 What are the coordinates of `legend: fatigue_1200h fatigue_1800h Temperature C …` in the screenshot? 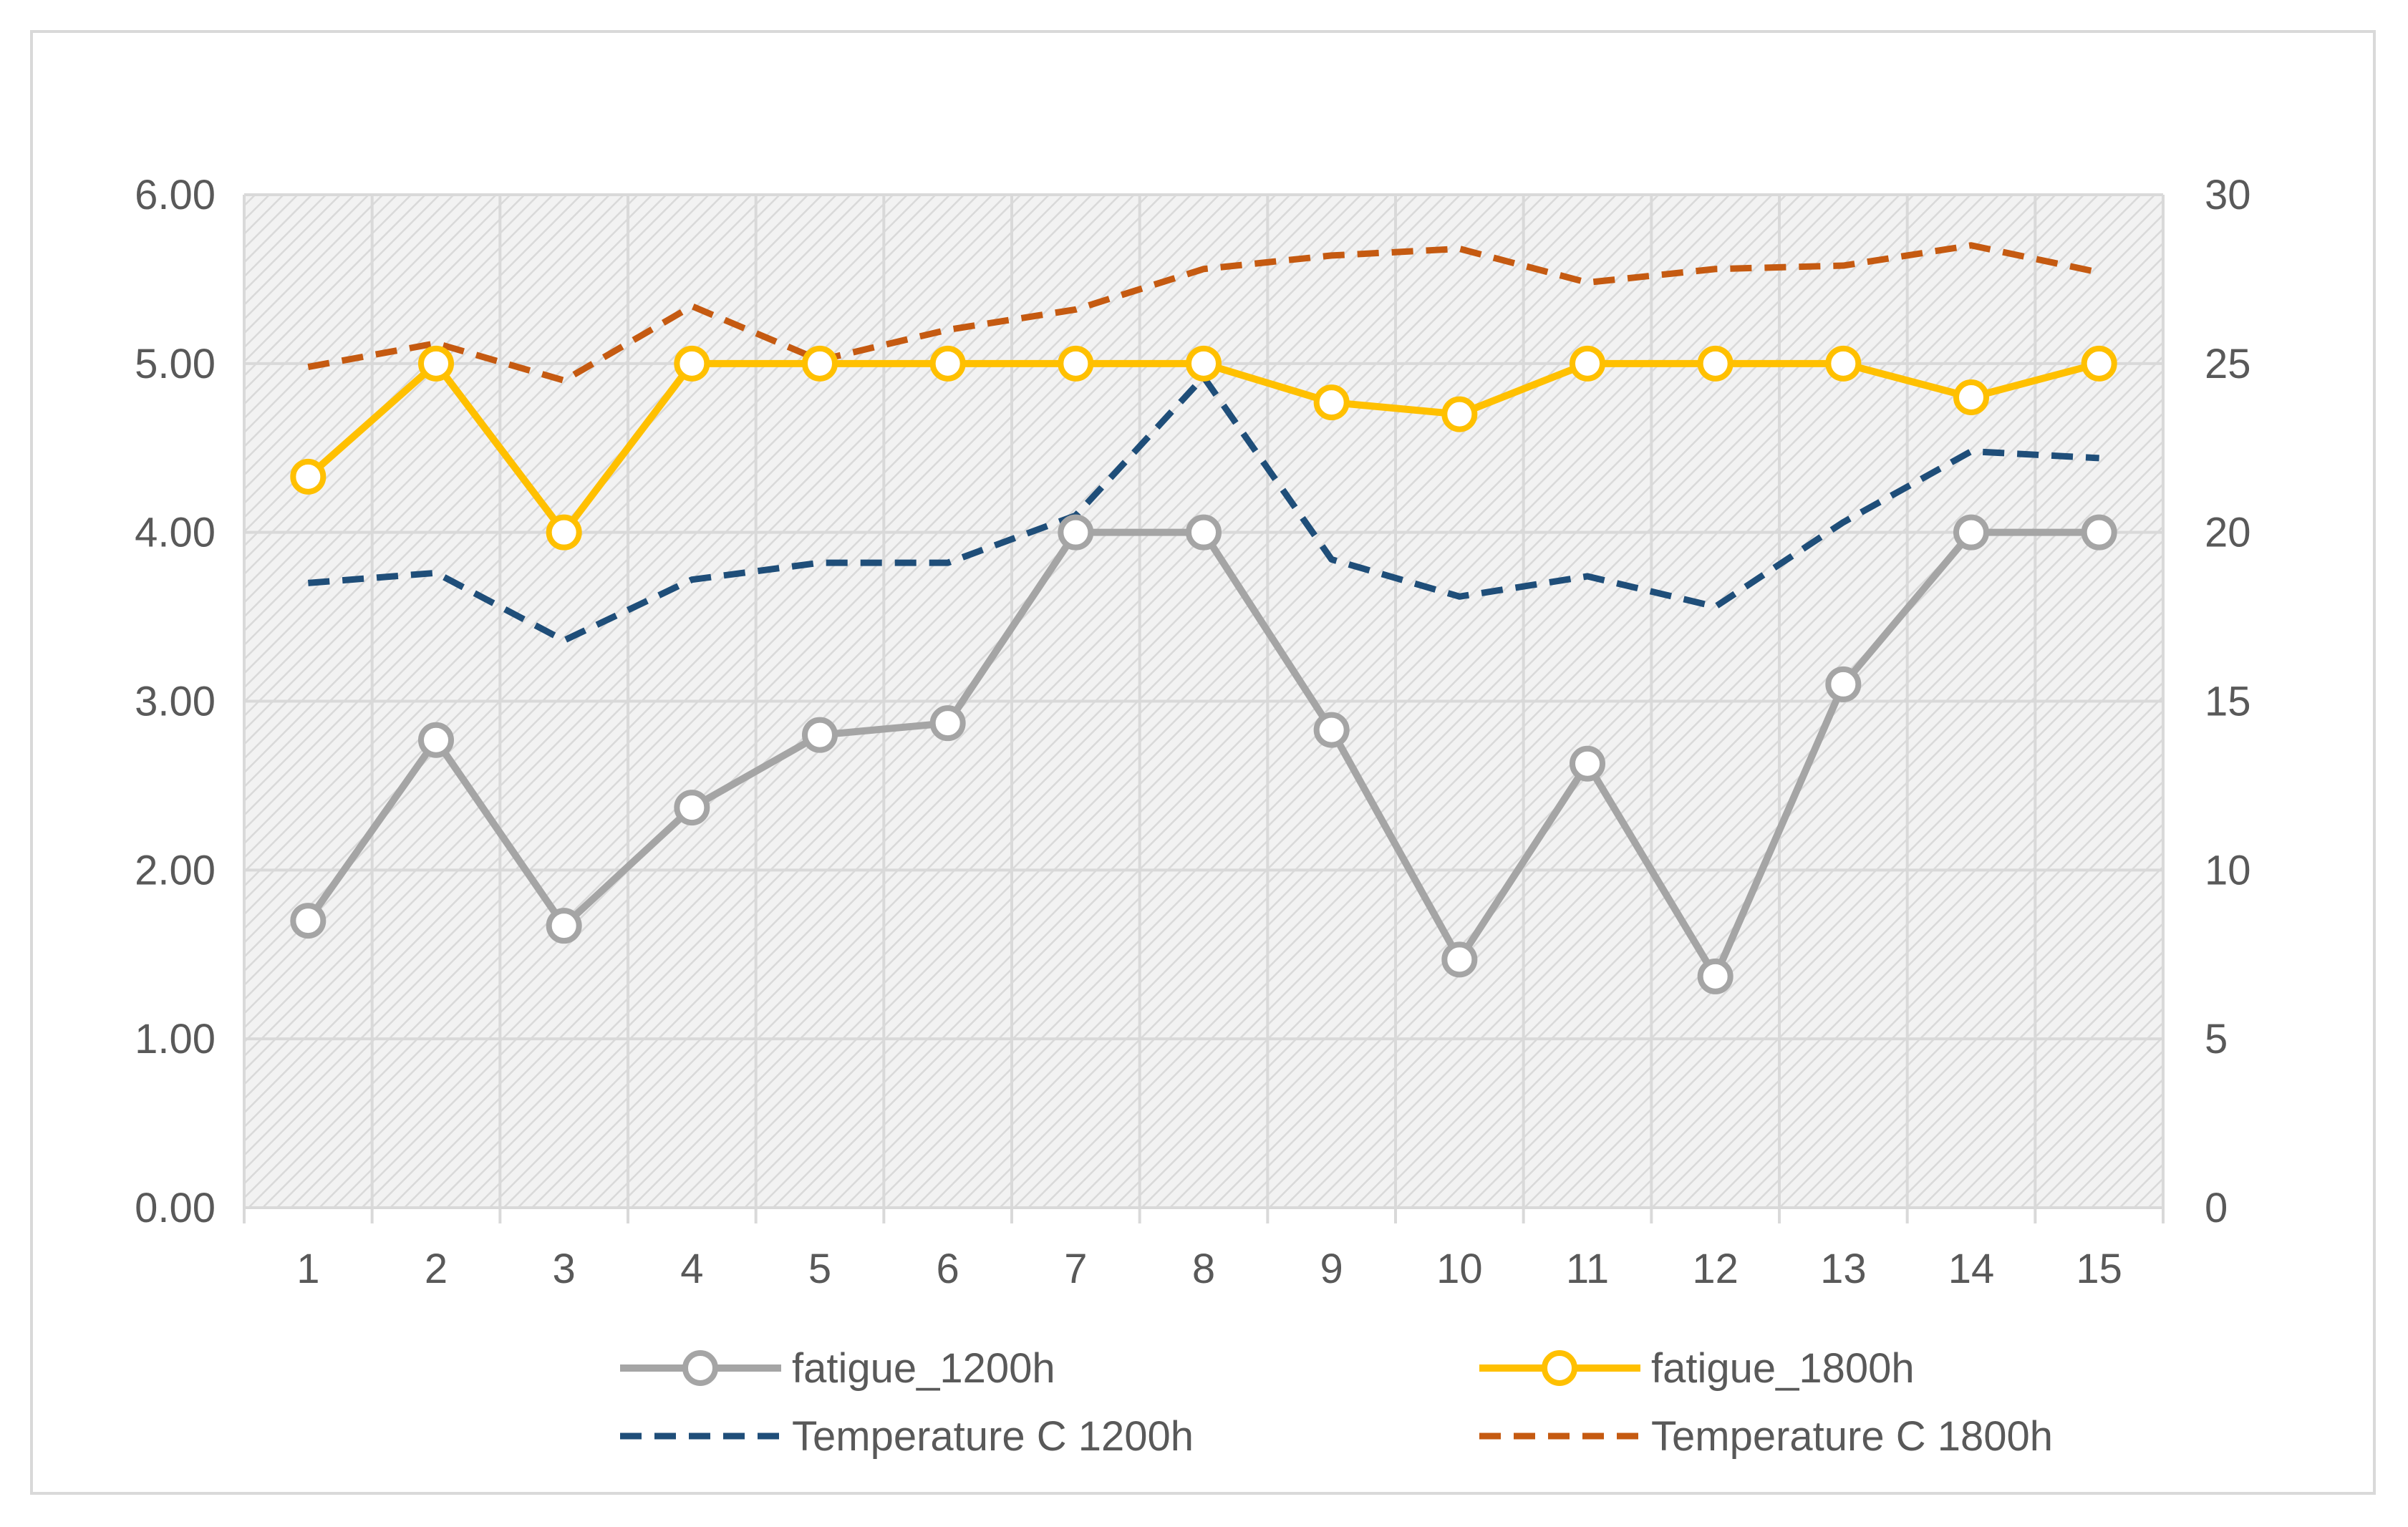 It's located at (1336, 1402).